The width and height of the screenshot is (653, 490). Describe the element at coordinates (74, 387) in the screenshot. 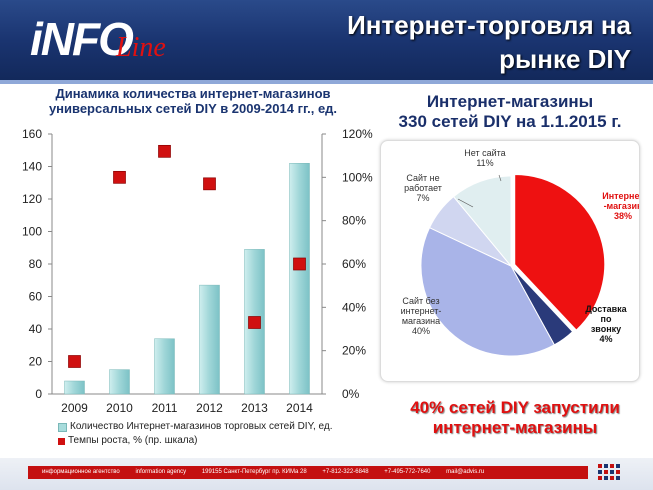

I see `bar-2009` at that location.